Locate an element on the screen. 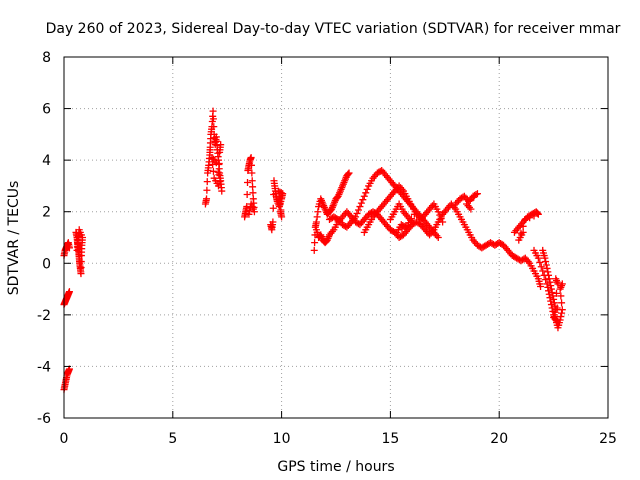 This screenshot has height=480, width=640. x-tick-labels: 0 5 10 15 20 25 is located at coordinates (338, 439).